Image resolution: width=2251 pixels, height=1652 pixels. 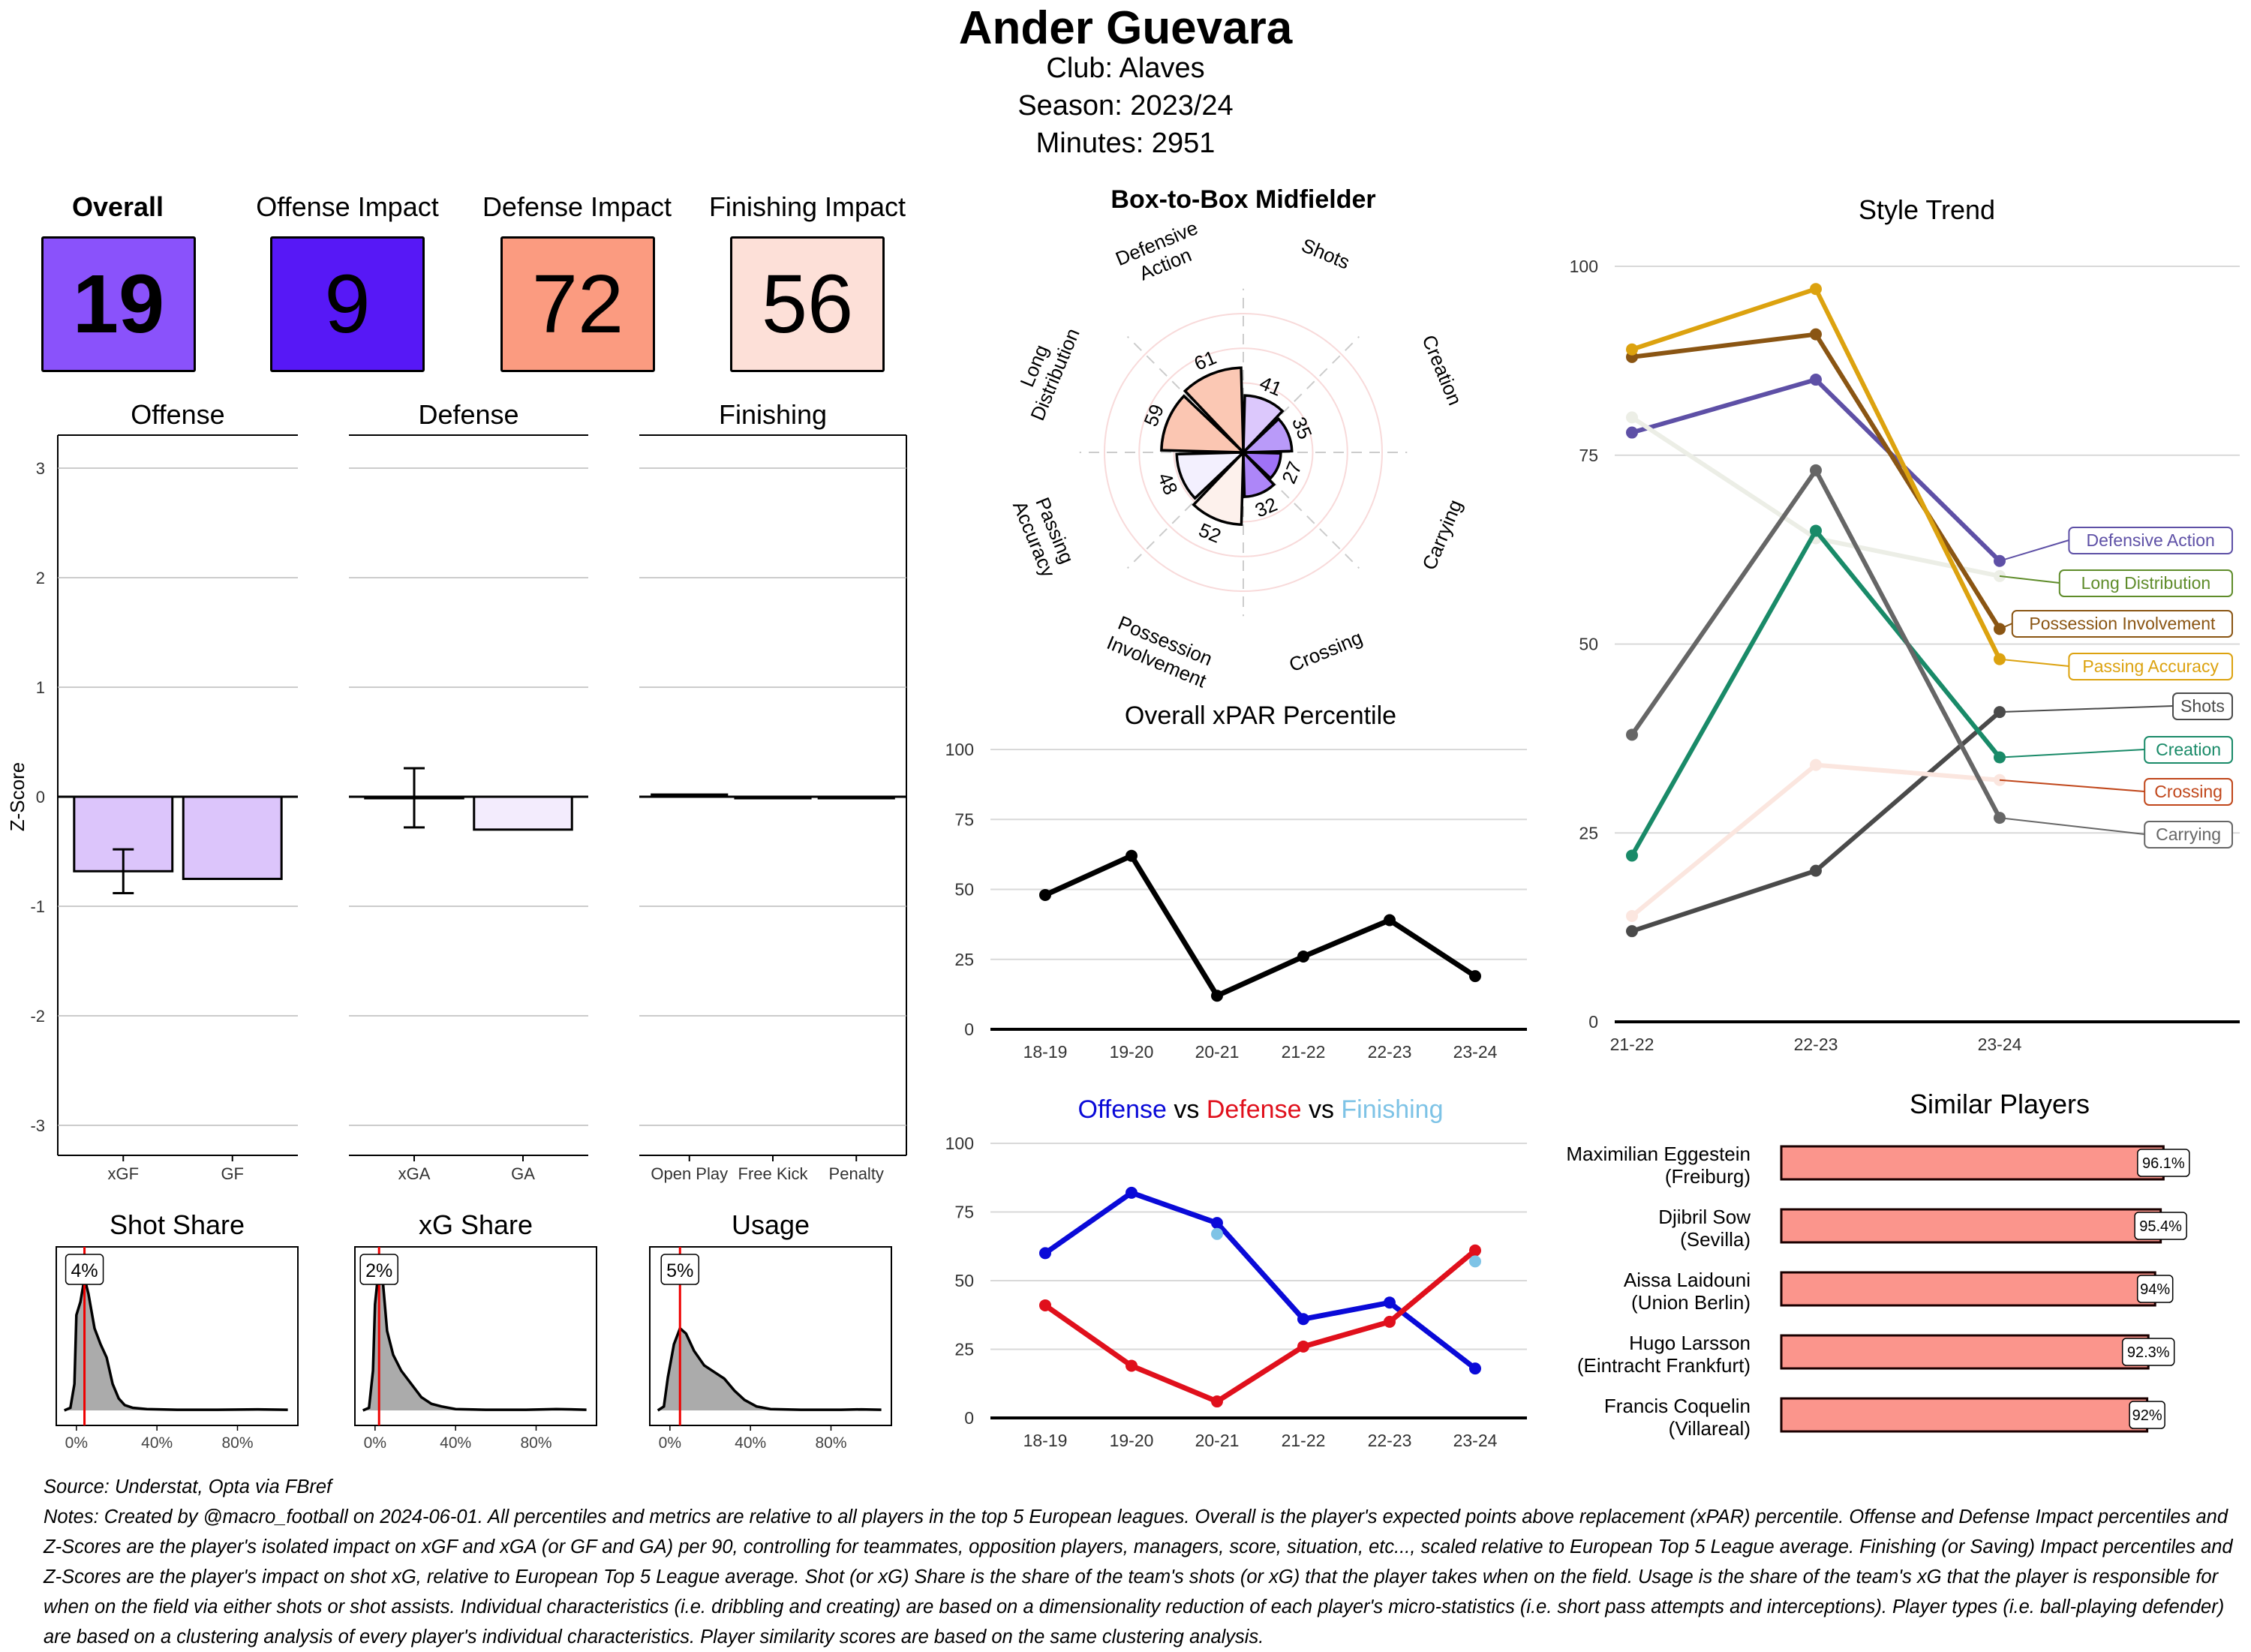 I want to click on zscore-axis-label: Z-Score, so click(x=17, y=797).